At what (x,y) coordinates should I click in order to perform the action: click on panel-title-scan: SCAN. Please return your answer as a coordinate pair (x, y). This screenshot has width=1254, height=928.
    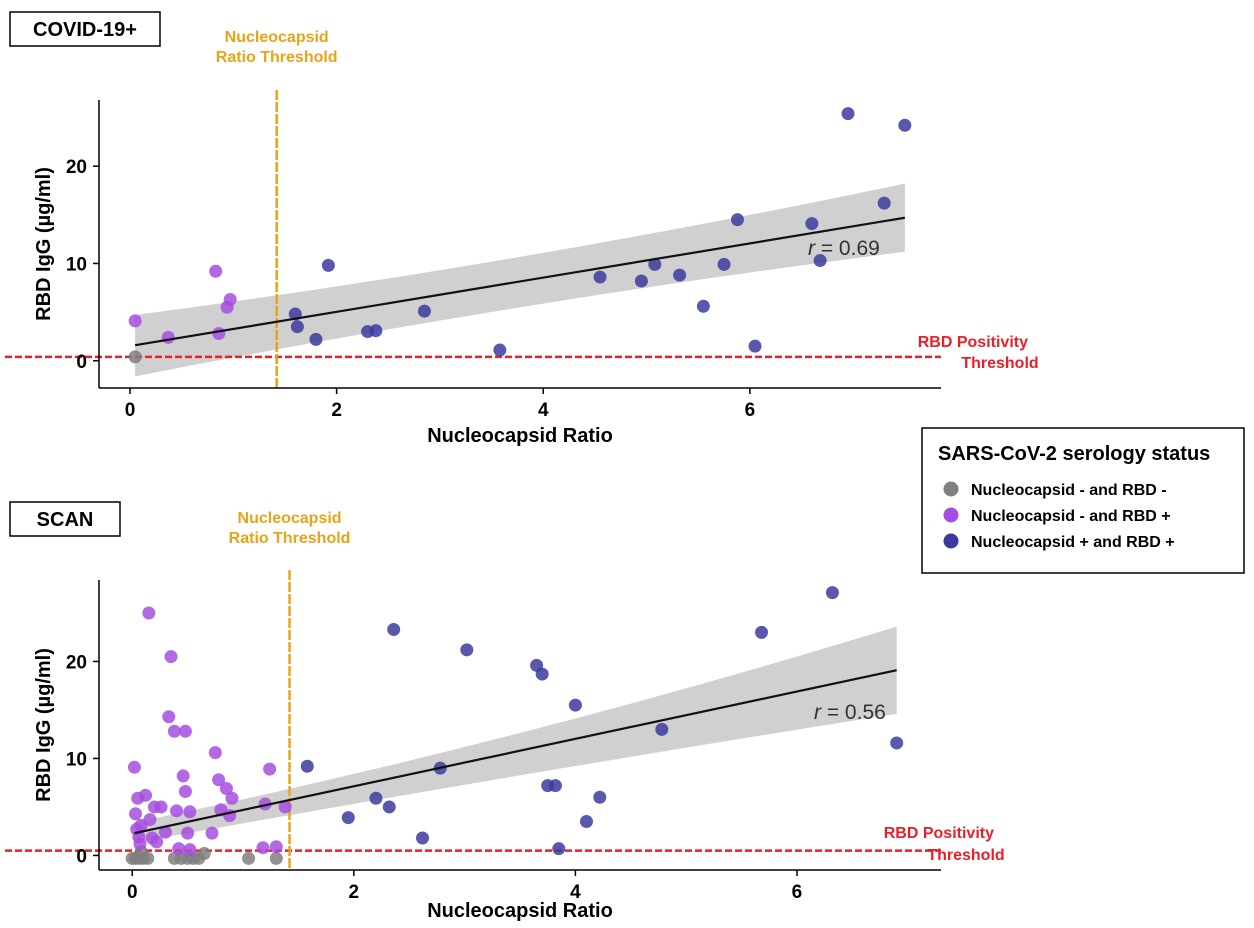
    Looking at the image, I should click on (65, 519).